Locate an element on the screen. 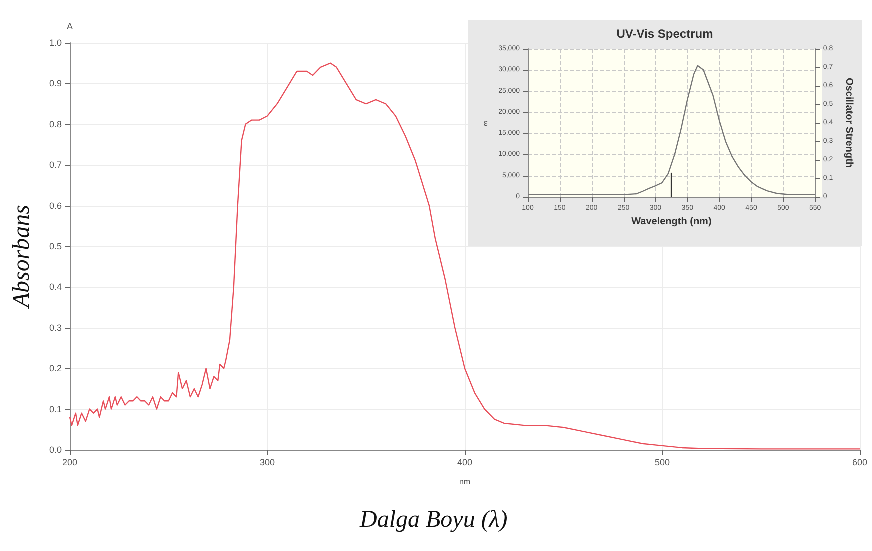  y-tick-label: 0.1 is located at coordinates (55, 409).